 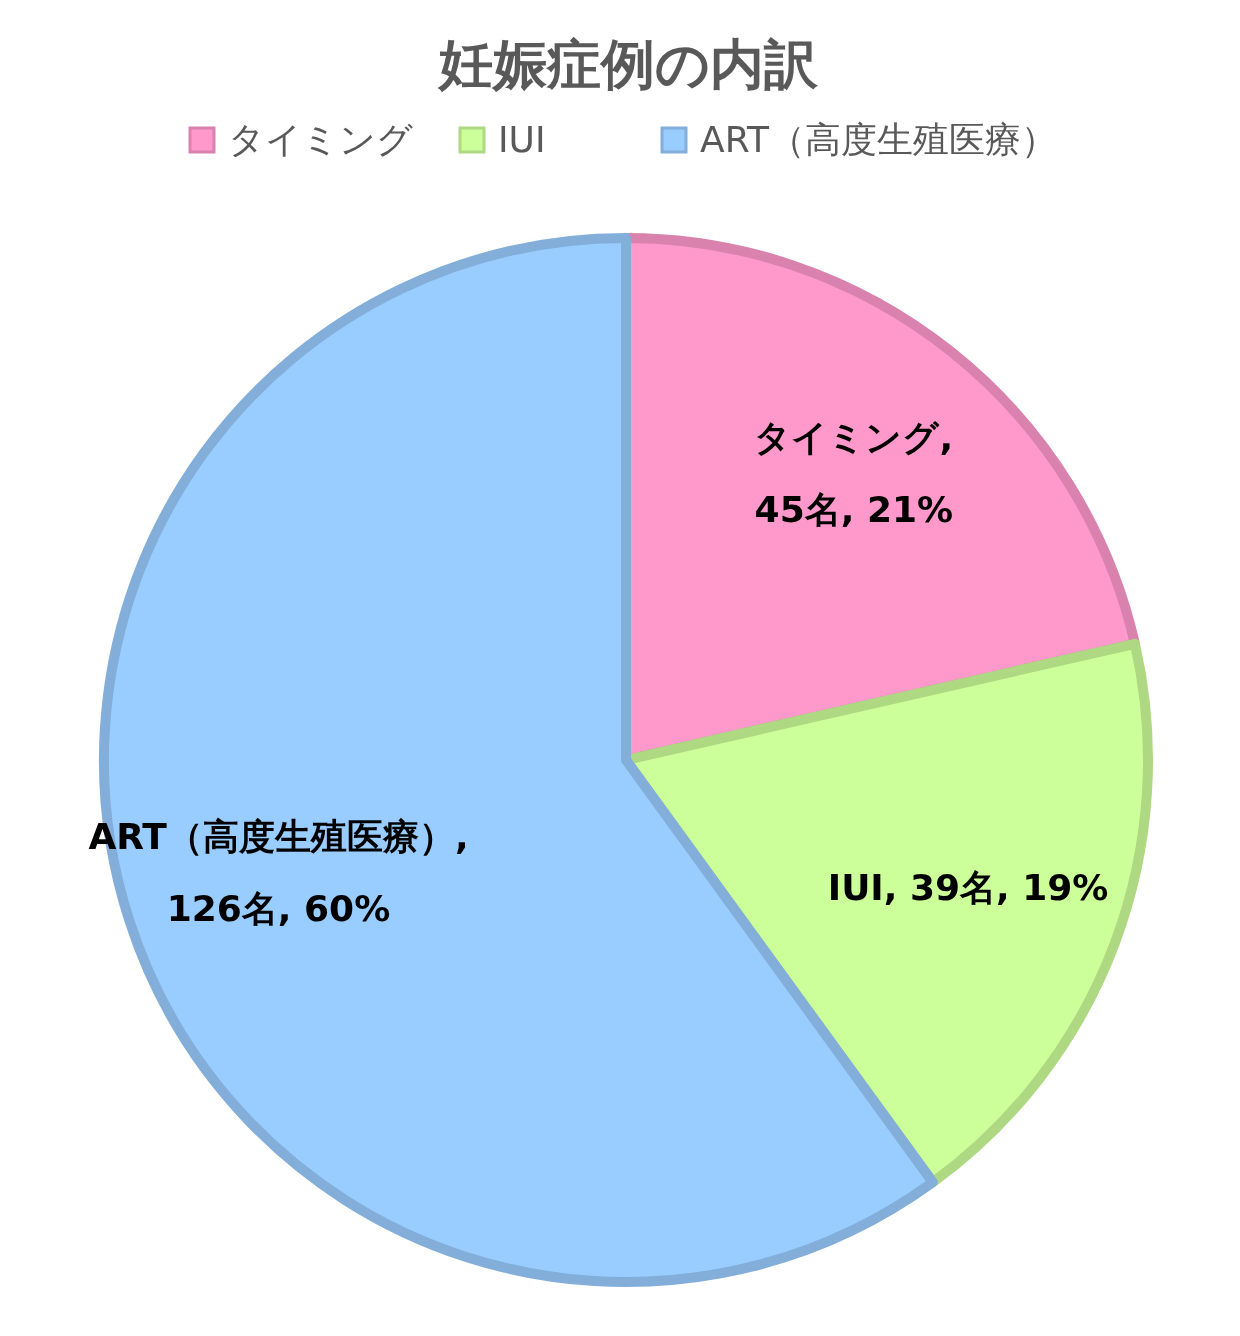 I want to click on legend-label: タイミング, so click(x=320, y=139).